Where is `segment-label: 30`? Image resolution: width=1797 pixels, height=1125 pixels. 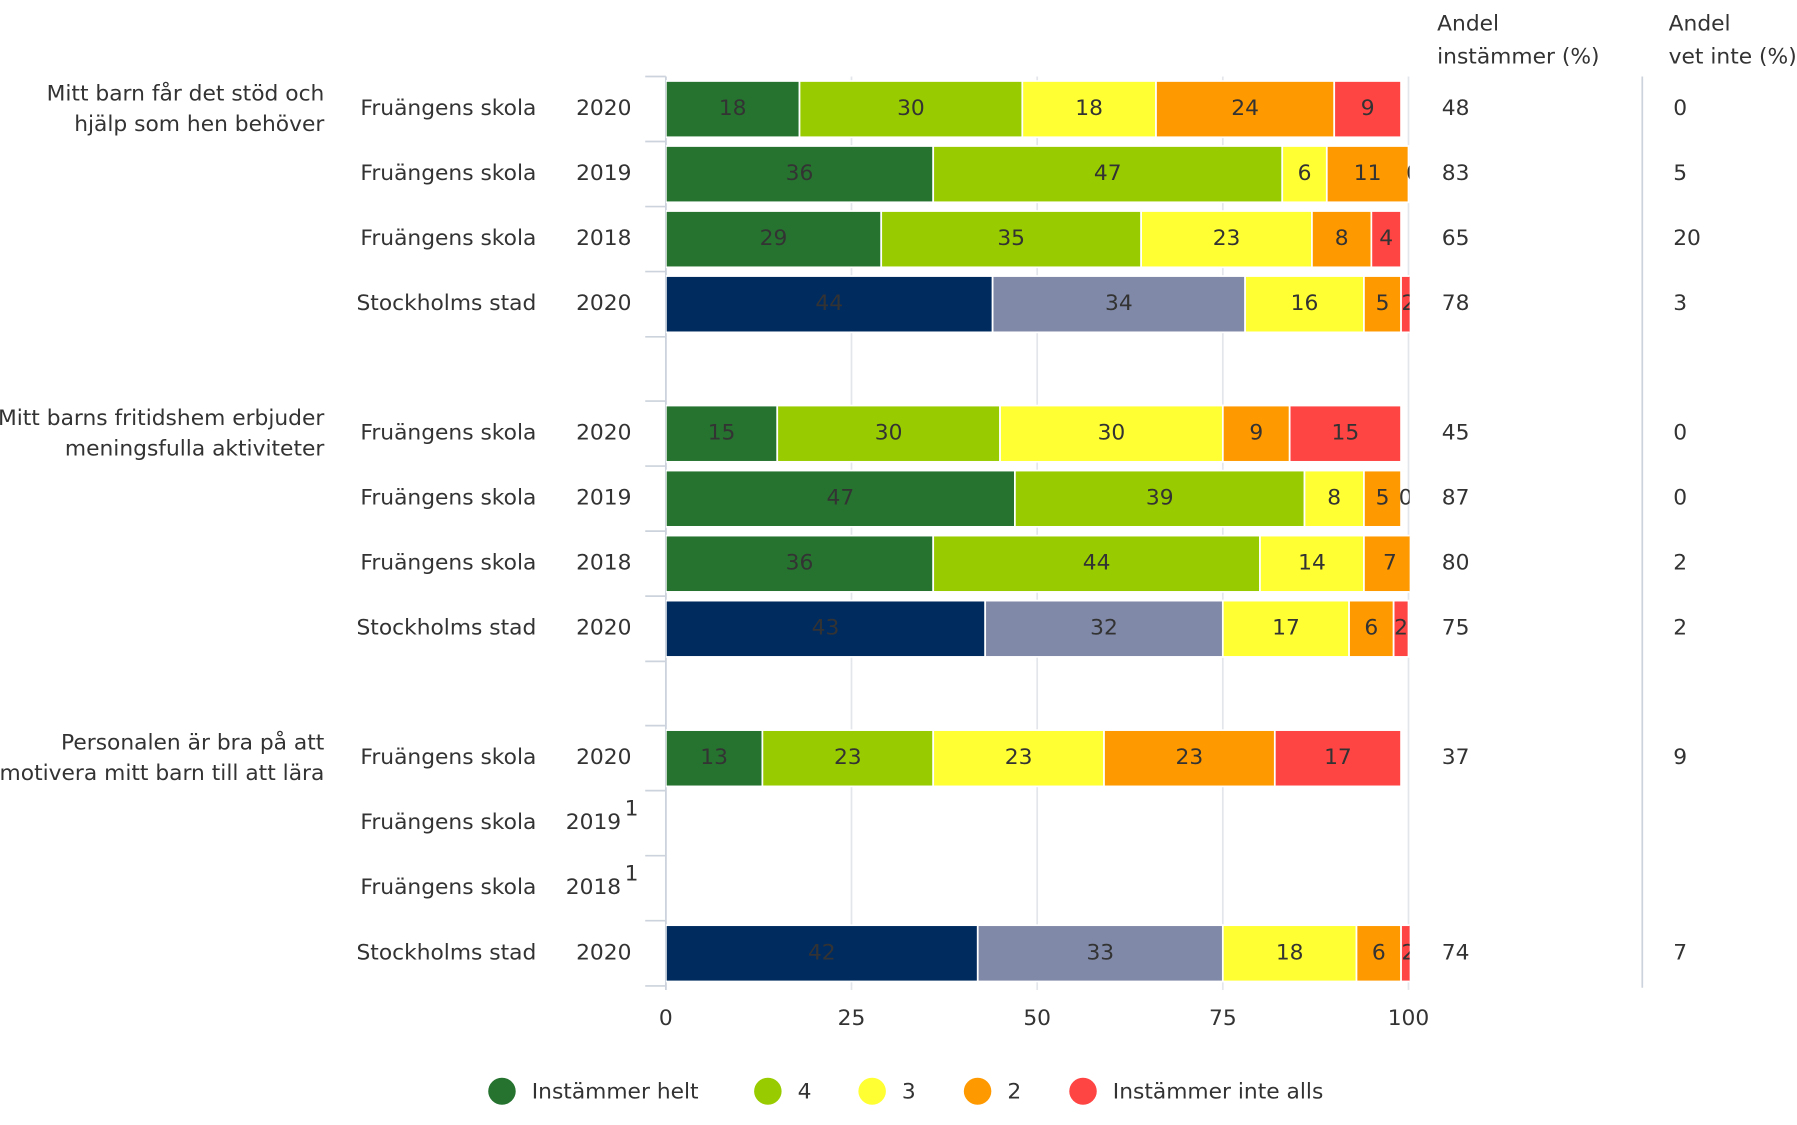 segment-label: 30 is located at coordinates (911, 108).